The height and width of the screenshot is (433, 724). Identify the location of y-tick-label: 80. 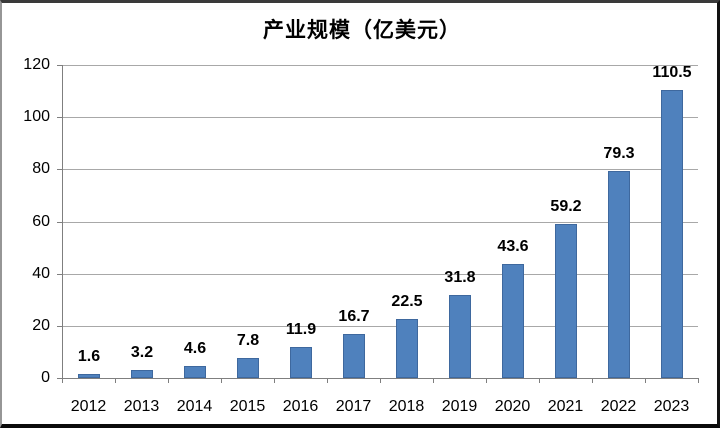
(41, 168).